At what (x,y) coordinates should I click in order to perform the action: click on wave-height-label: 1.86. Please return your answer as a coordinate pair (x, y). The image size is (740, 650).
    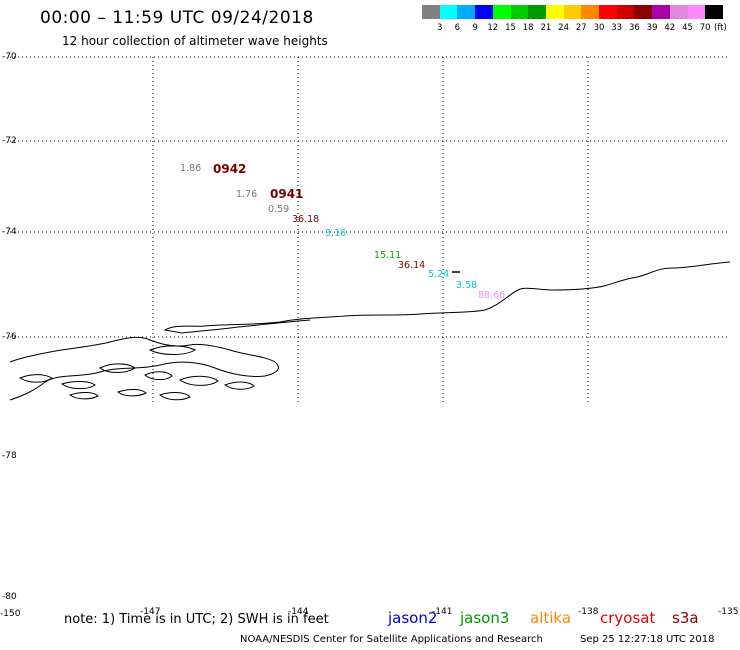
    Looking at the image, I should click on (191, 168).